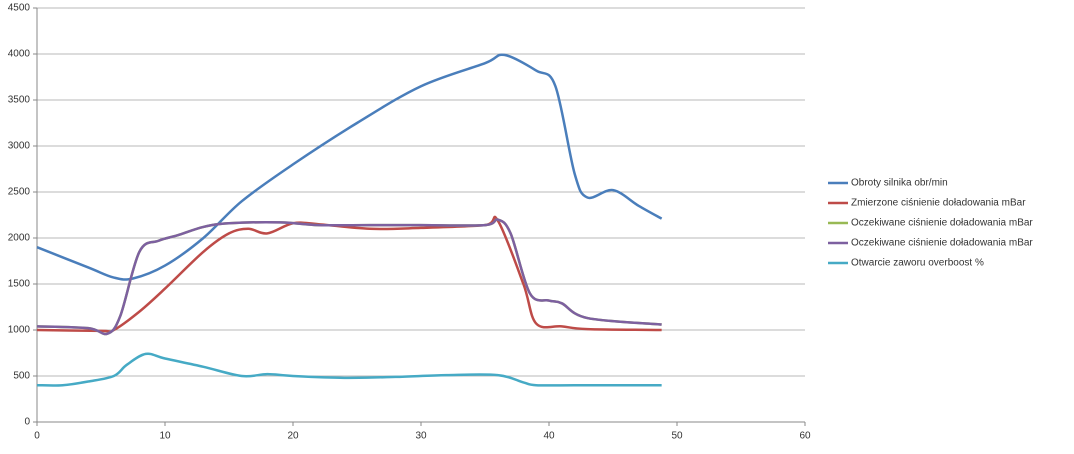  Describe the element at coordinates (349, 369) in the screenshot. I see `series-line` at that location.